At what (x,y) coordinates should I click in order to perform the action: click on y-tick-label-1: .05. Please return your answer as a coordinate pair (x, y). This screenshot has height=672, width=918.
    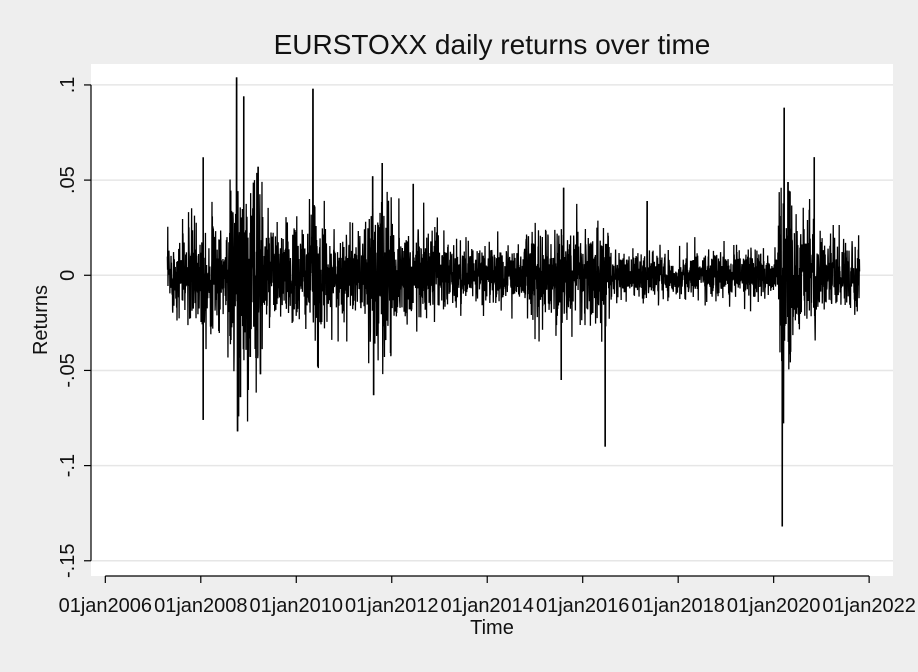
    Looking at the image, I should click on (68, 180).